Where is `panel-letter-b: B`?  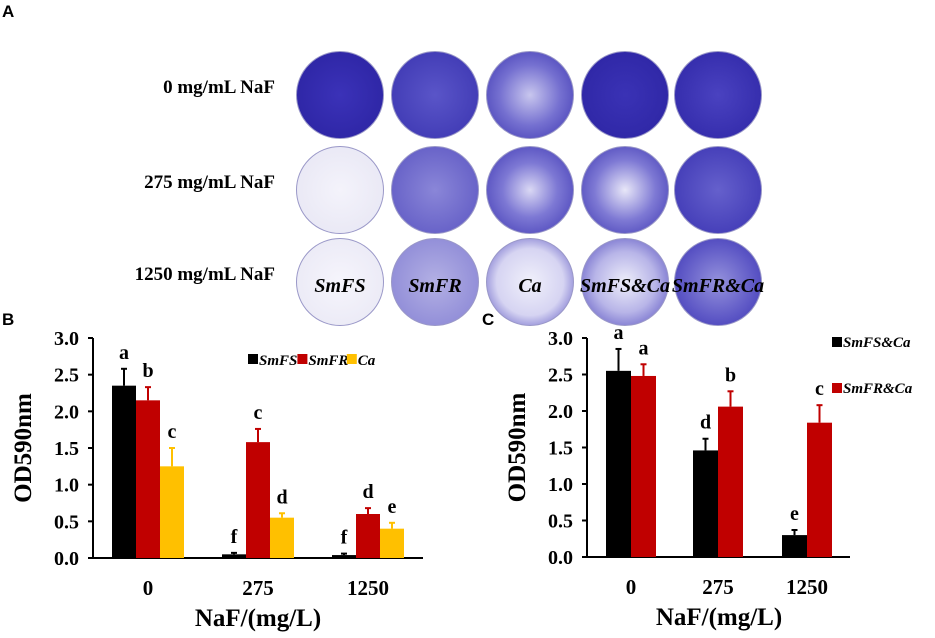
panel-letter-b: B is located at coordinates (8, 319).